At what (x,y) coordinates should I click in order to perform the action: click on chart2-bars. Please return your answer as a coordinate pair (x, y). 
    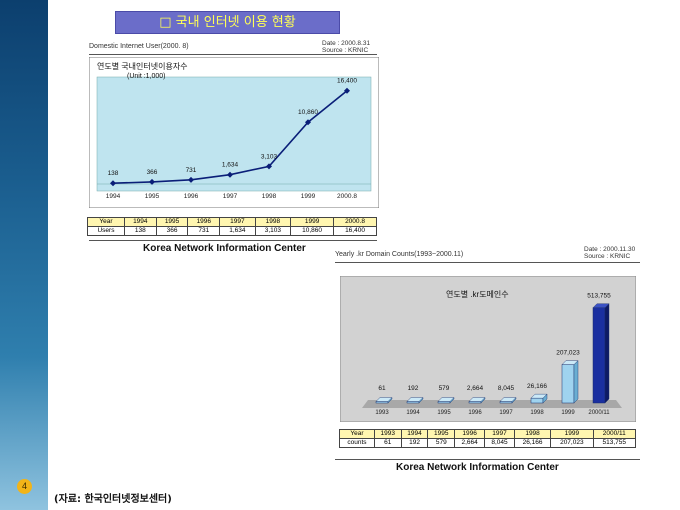
    Looking at the image, I should click on (492, 353).